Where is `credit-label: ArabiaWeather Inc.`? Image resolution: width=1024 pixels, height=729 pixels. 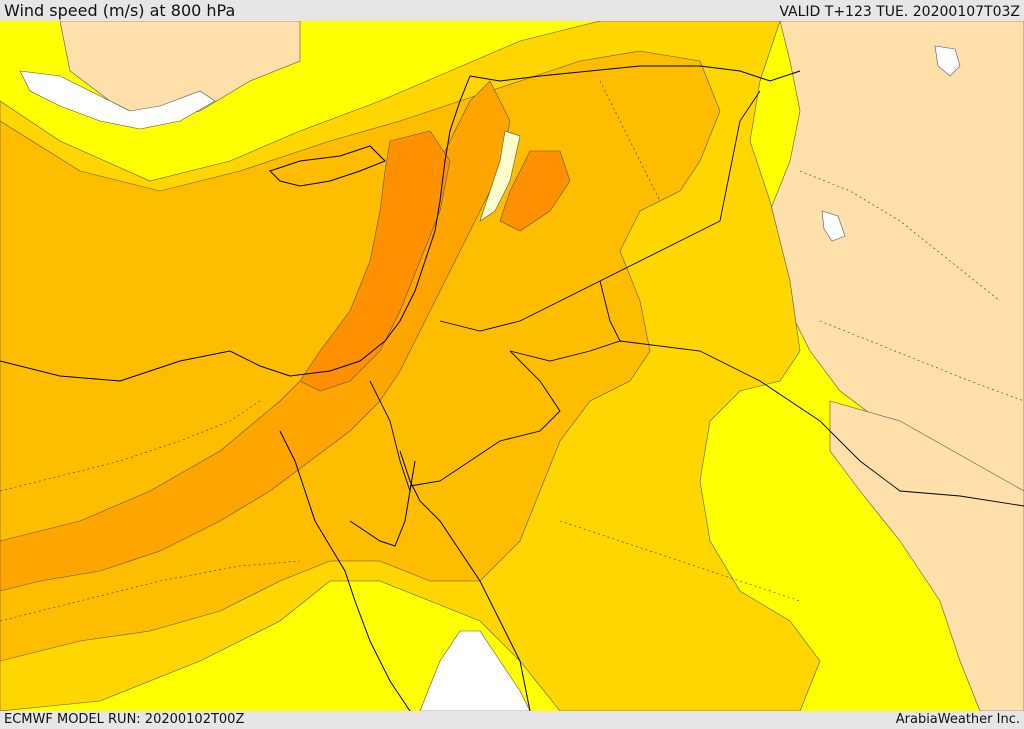 credit-label: ArabiaWeather Inc. is located at coordinates (958, 720).